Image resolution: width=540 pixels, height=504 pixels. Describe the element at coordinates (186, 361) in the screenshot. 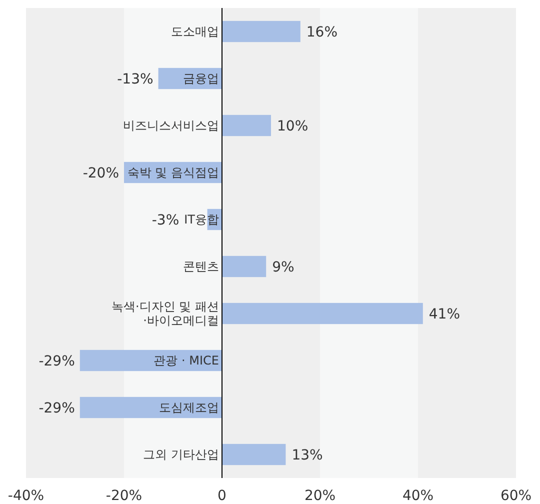

I see `y-tick-label: 관광 · MICE` at that location.